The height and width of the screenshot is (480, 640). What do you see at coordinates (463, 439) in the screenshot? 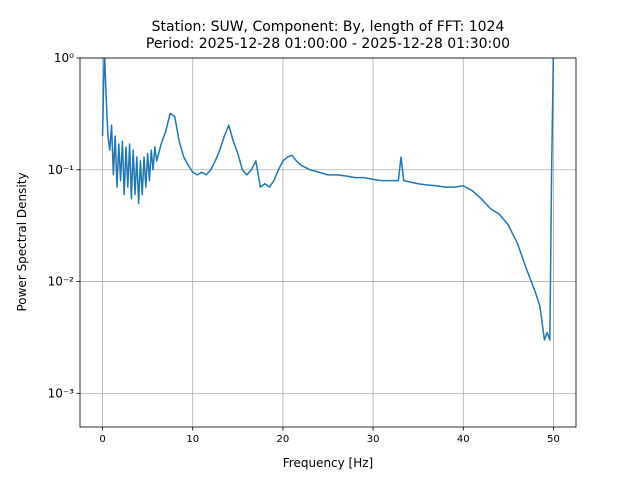
I see `x-tick-label: 40` at bounding box center [463, 439].